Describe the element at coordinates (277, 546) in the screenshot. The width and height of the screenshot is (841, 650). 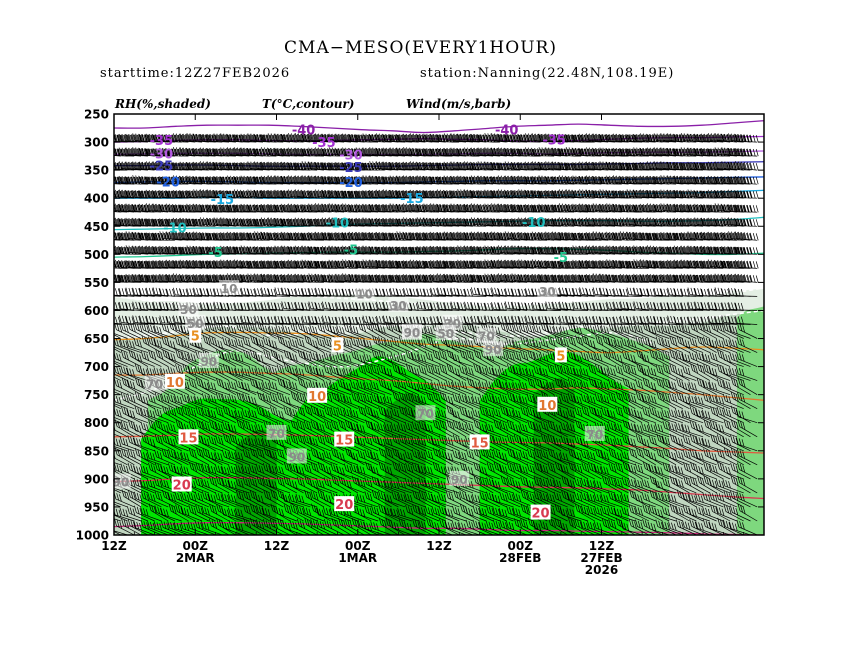
I see `x-tick-label-72-0: 12Z` at that location.